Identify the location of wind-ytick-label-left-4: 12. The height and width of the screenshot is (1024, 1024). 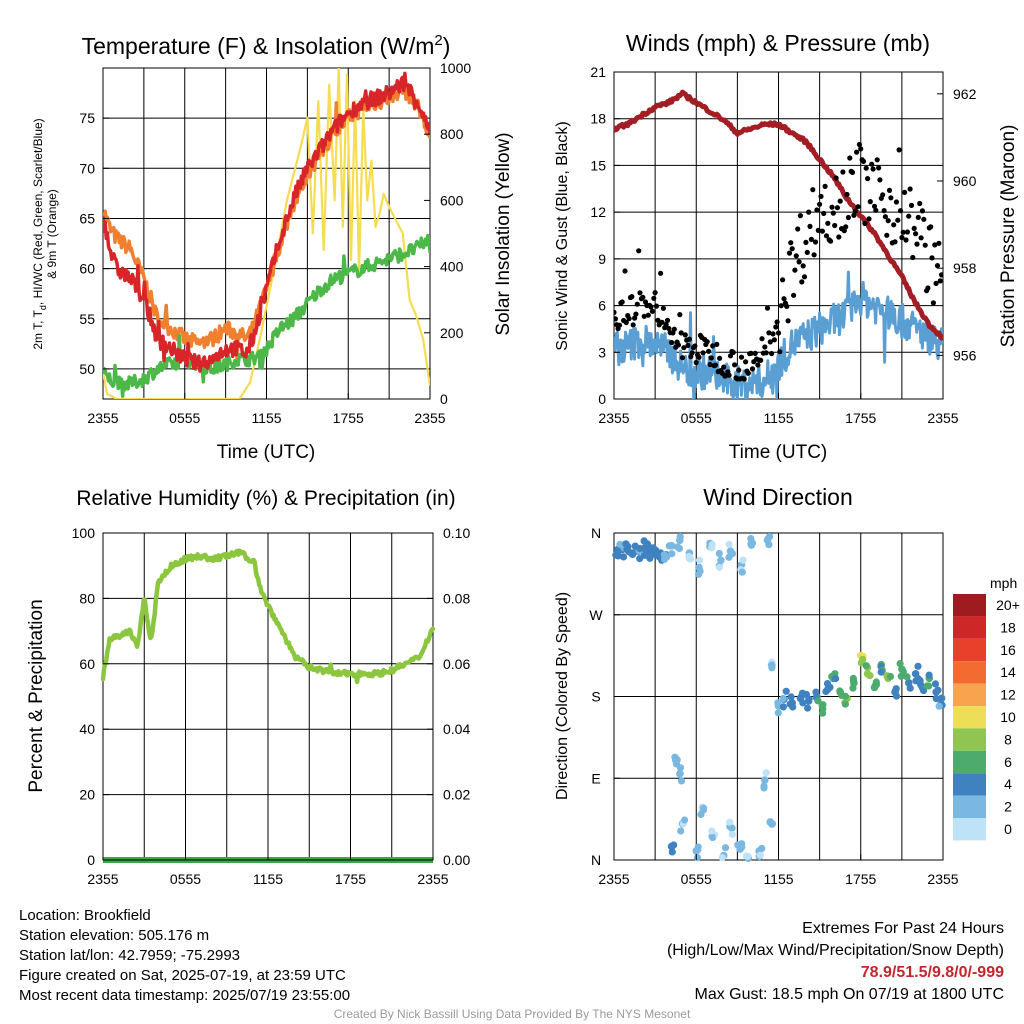
(598, 212).